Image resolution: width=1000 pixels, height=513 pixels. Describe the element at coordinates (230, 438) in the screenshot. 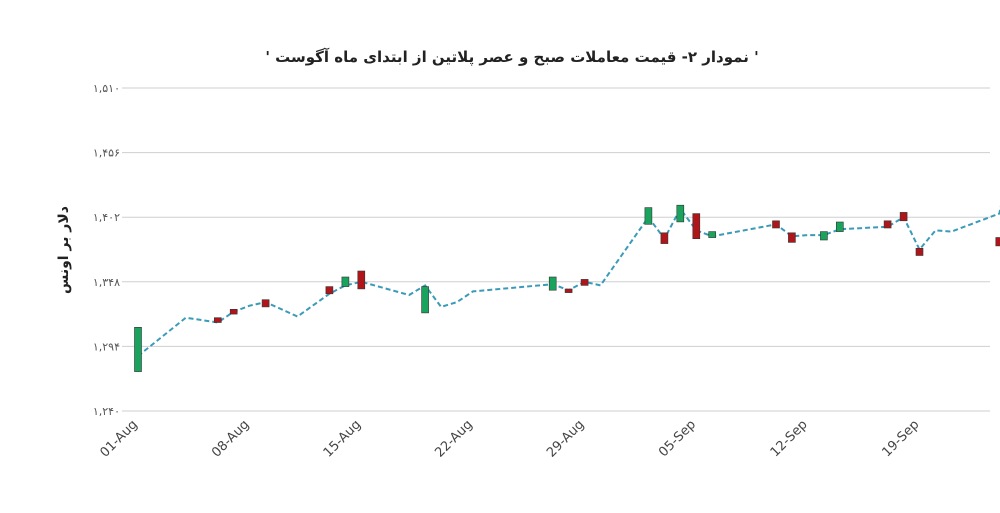

I see `x-tick-label: 08-Aug` at that location.